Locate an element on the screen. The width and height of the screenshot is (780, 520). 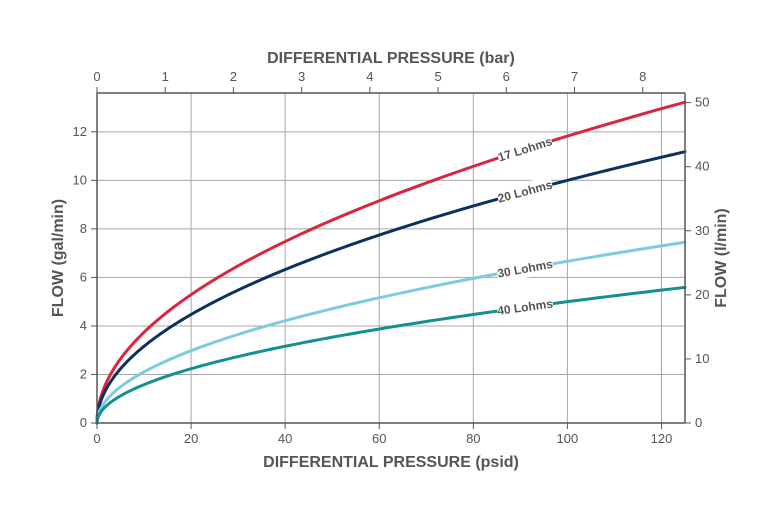
series-label-17-lohms: 17 Lohms is located at coordinates (525, 149).